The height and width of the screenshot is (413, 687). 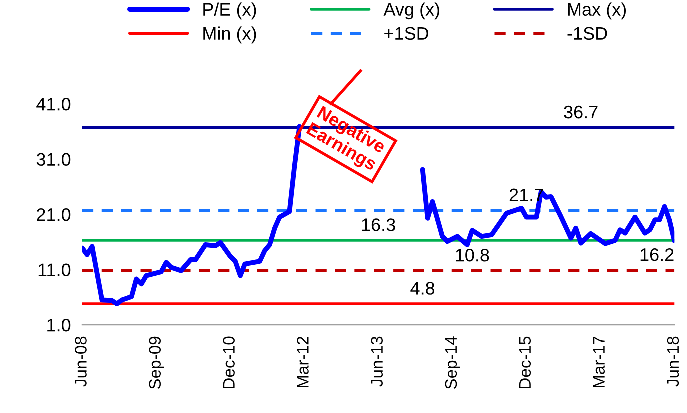 I want to click on data-label: 4.8, so click(x=422, y=288).